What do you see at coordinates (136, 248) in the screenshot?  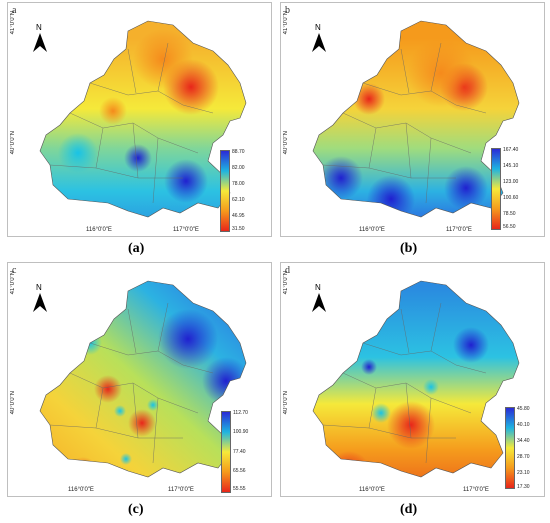 I see `panel-caption: (a)` at bounding box center [136, 248].